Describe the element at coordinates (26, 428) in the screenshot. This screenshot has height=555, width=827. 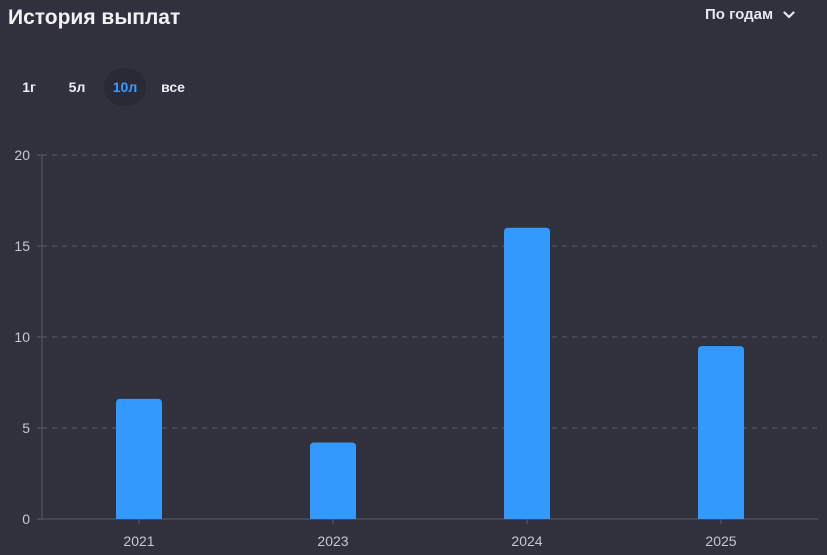
I see `y-tick-label: 5` at that location.